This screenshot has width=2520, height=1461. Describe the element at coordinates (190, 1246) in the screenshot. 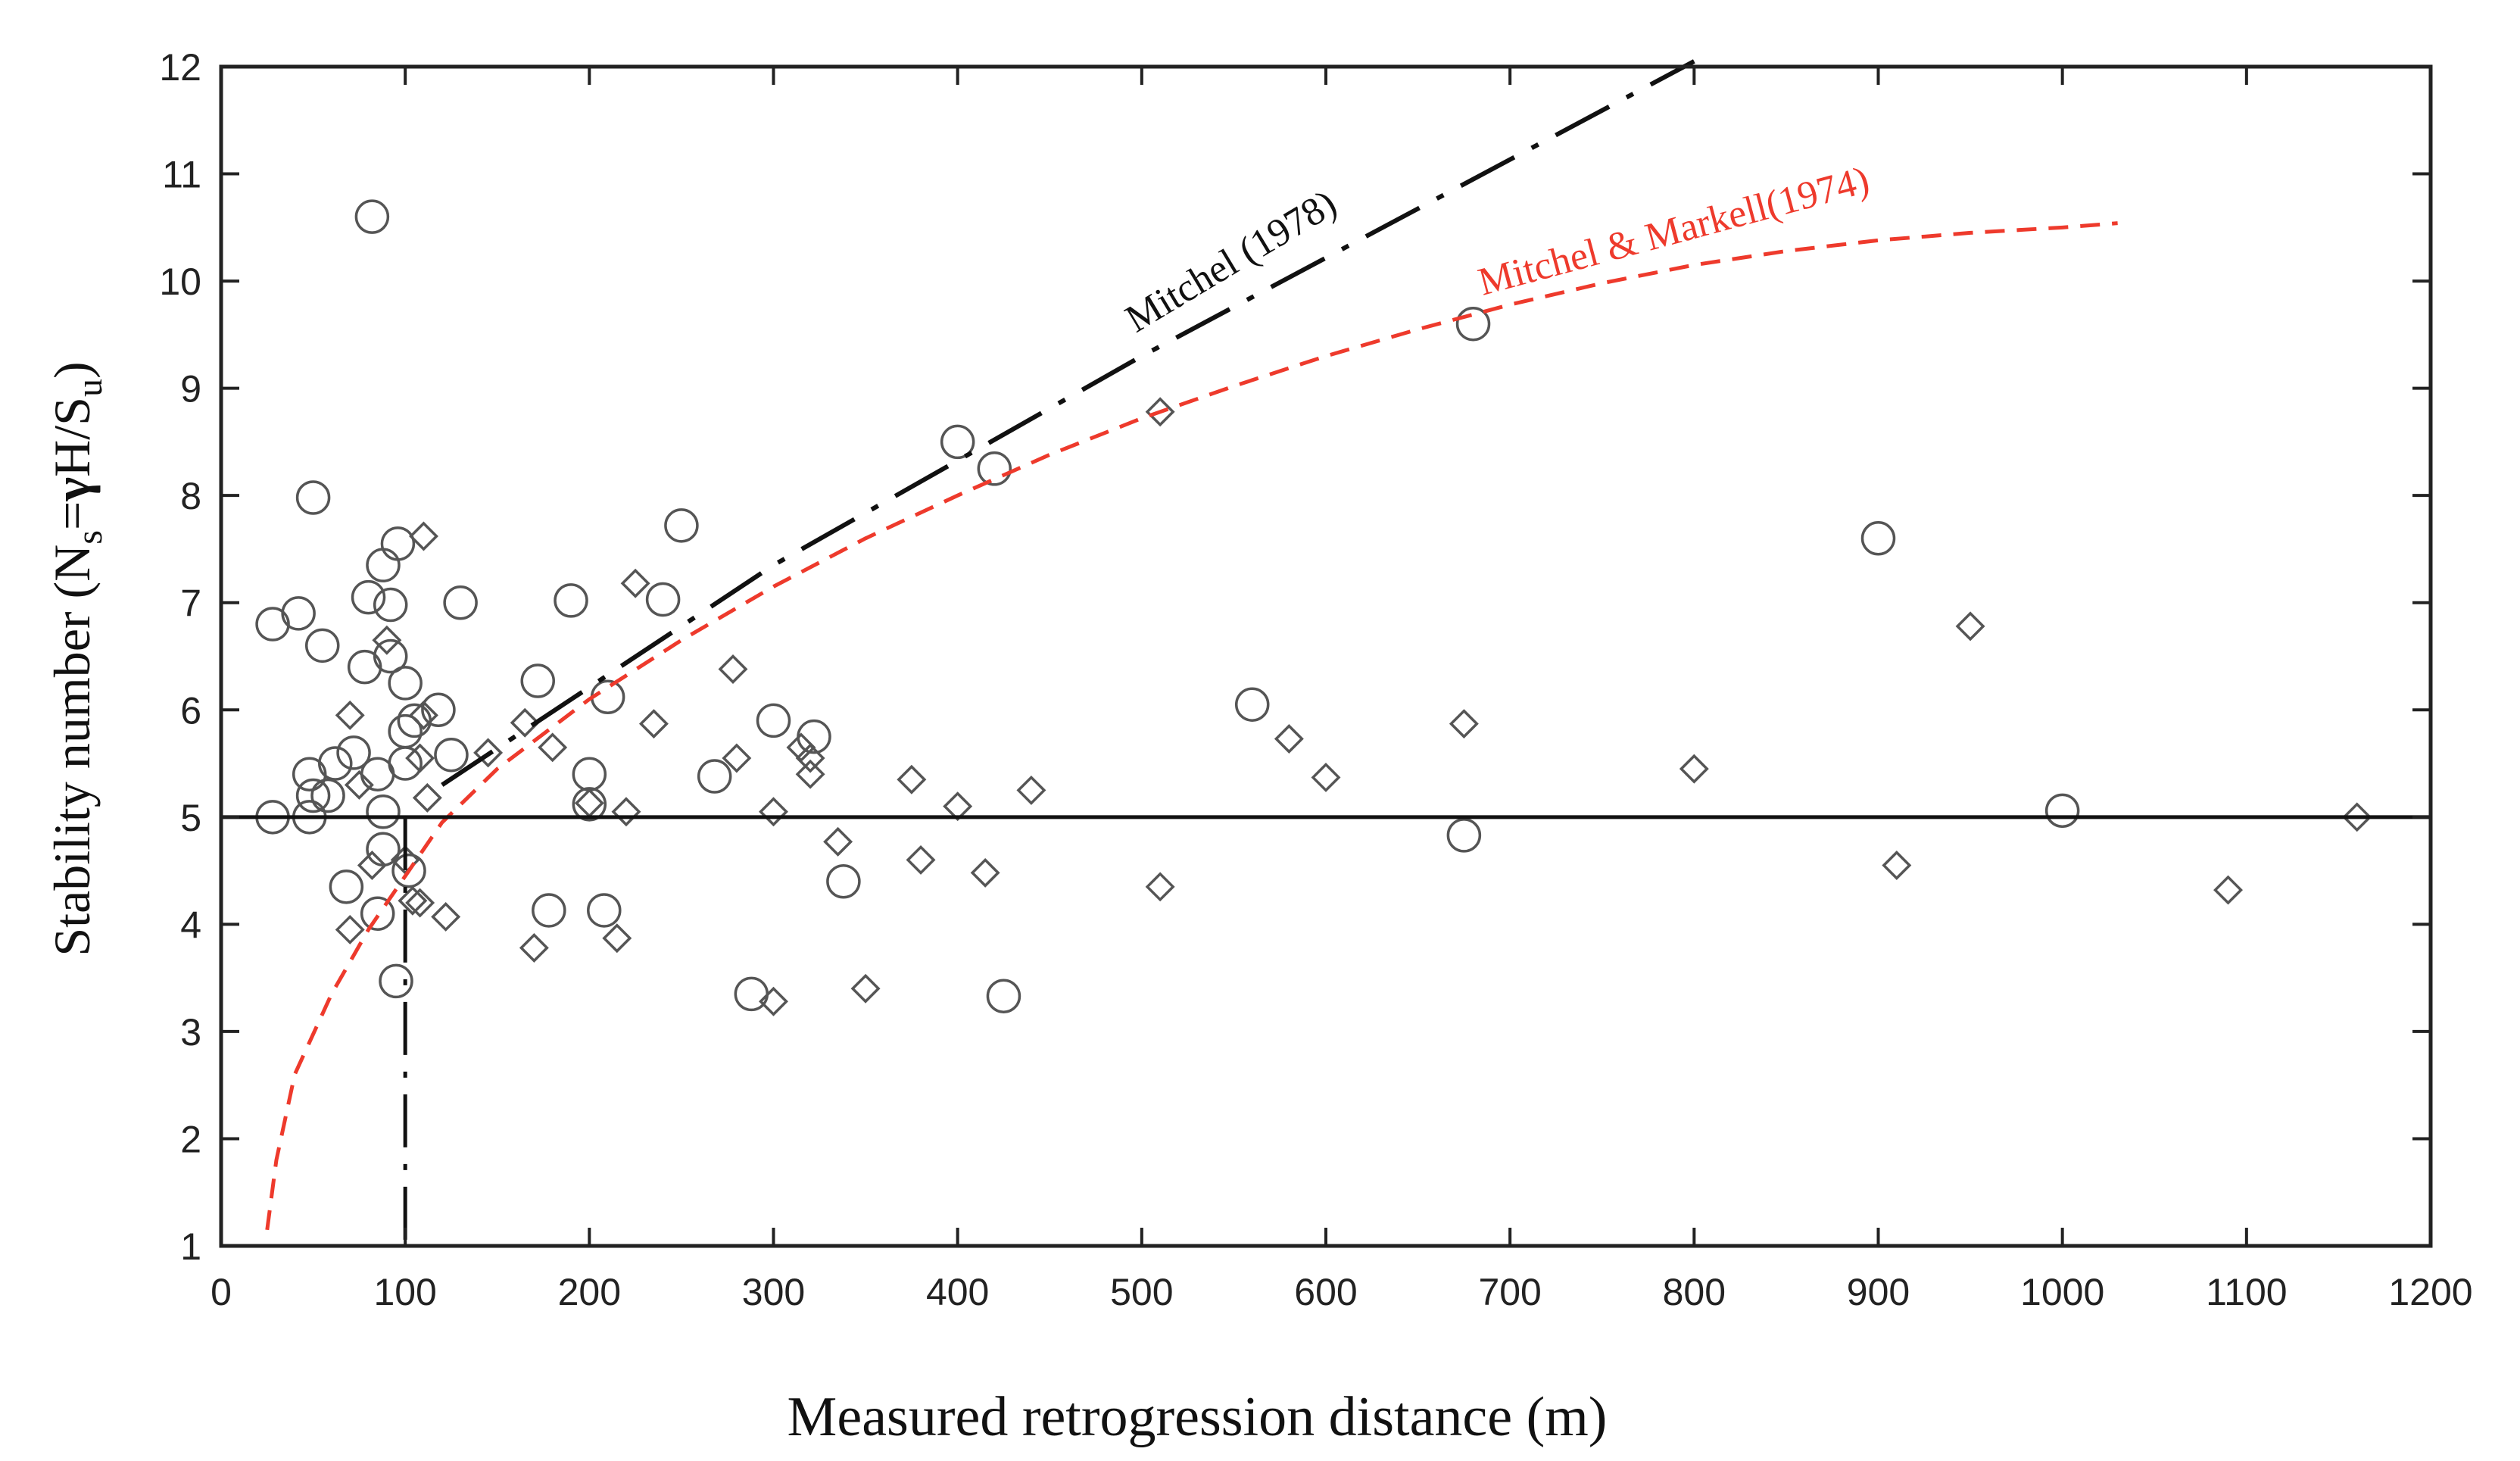

I see `y-tick-label: 1` at that location.